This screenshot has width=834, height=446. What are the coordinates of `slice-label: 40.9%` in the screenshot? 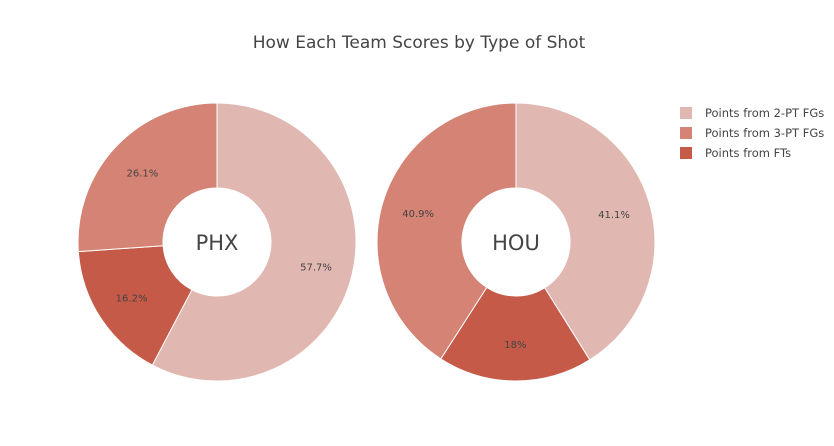 It's located at (418, 214).